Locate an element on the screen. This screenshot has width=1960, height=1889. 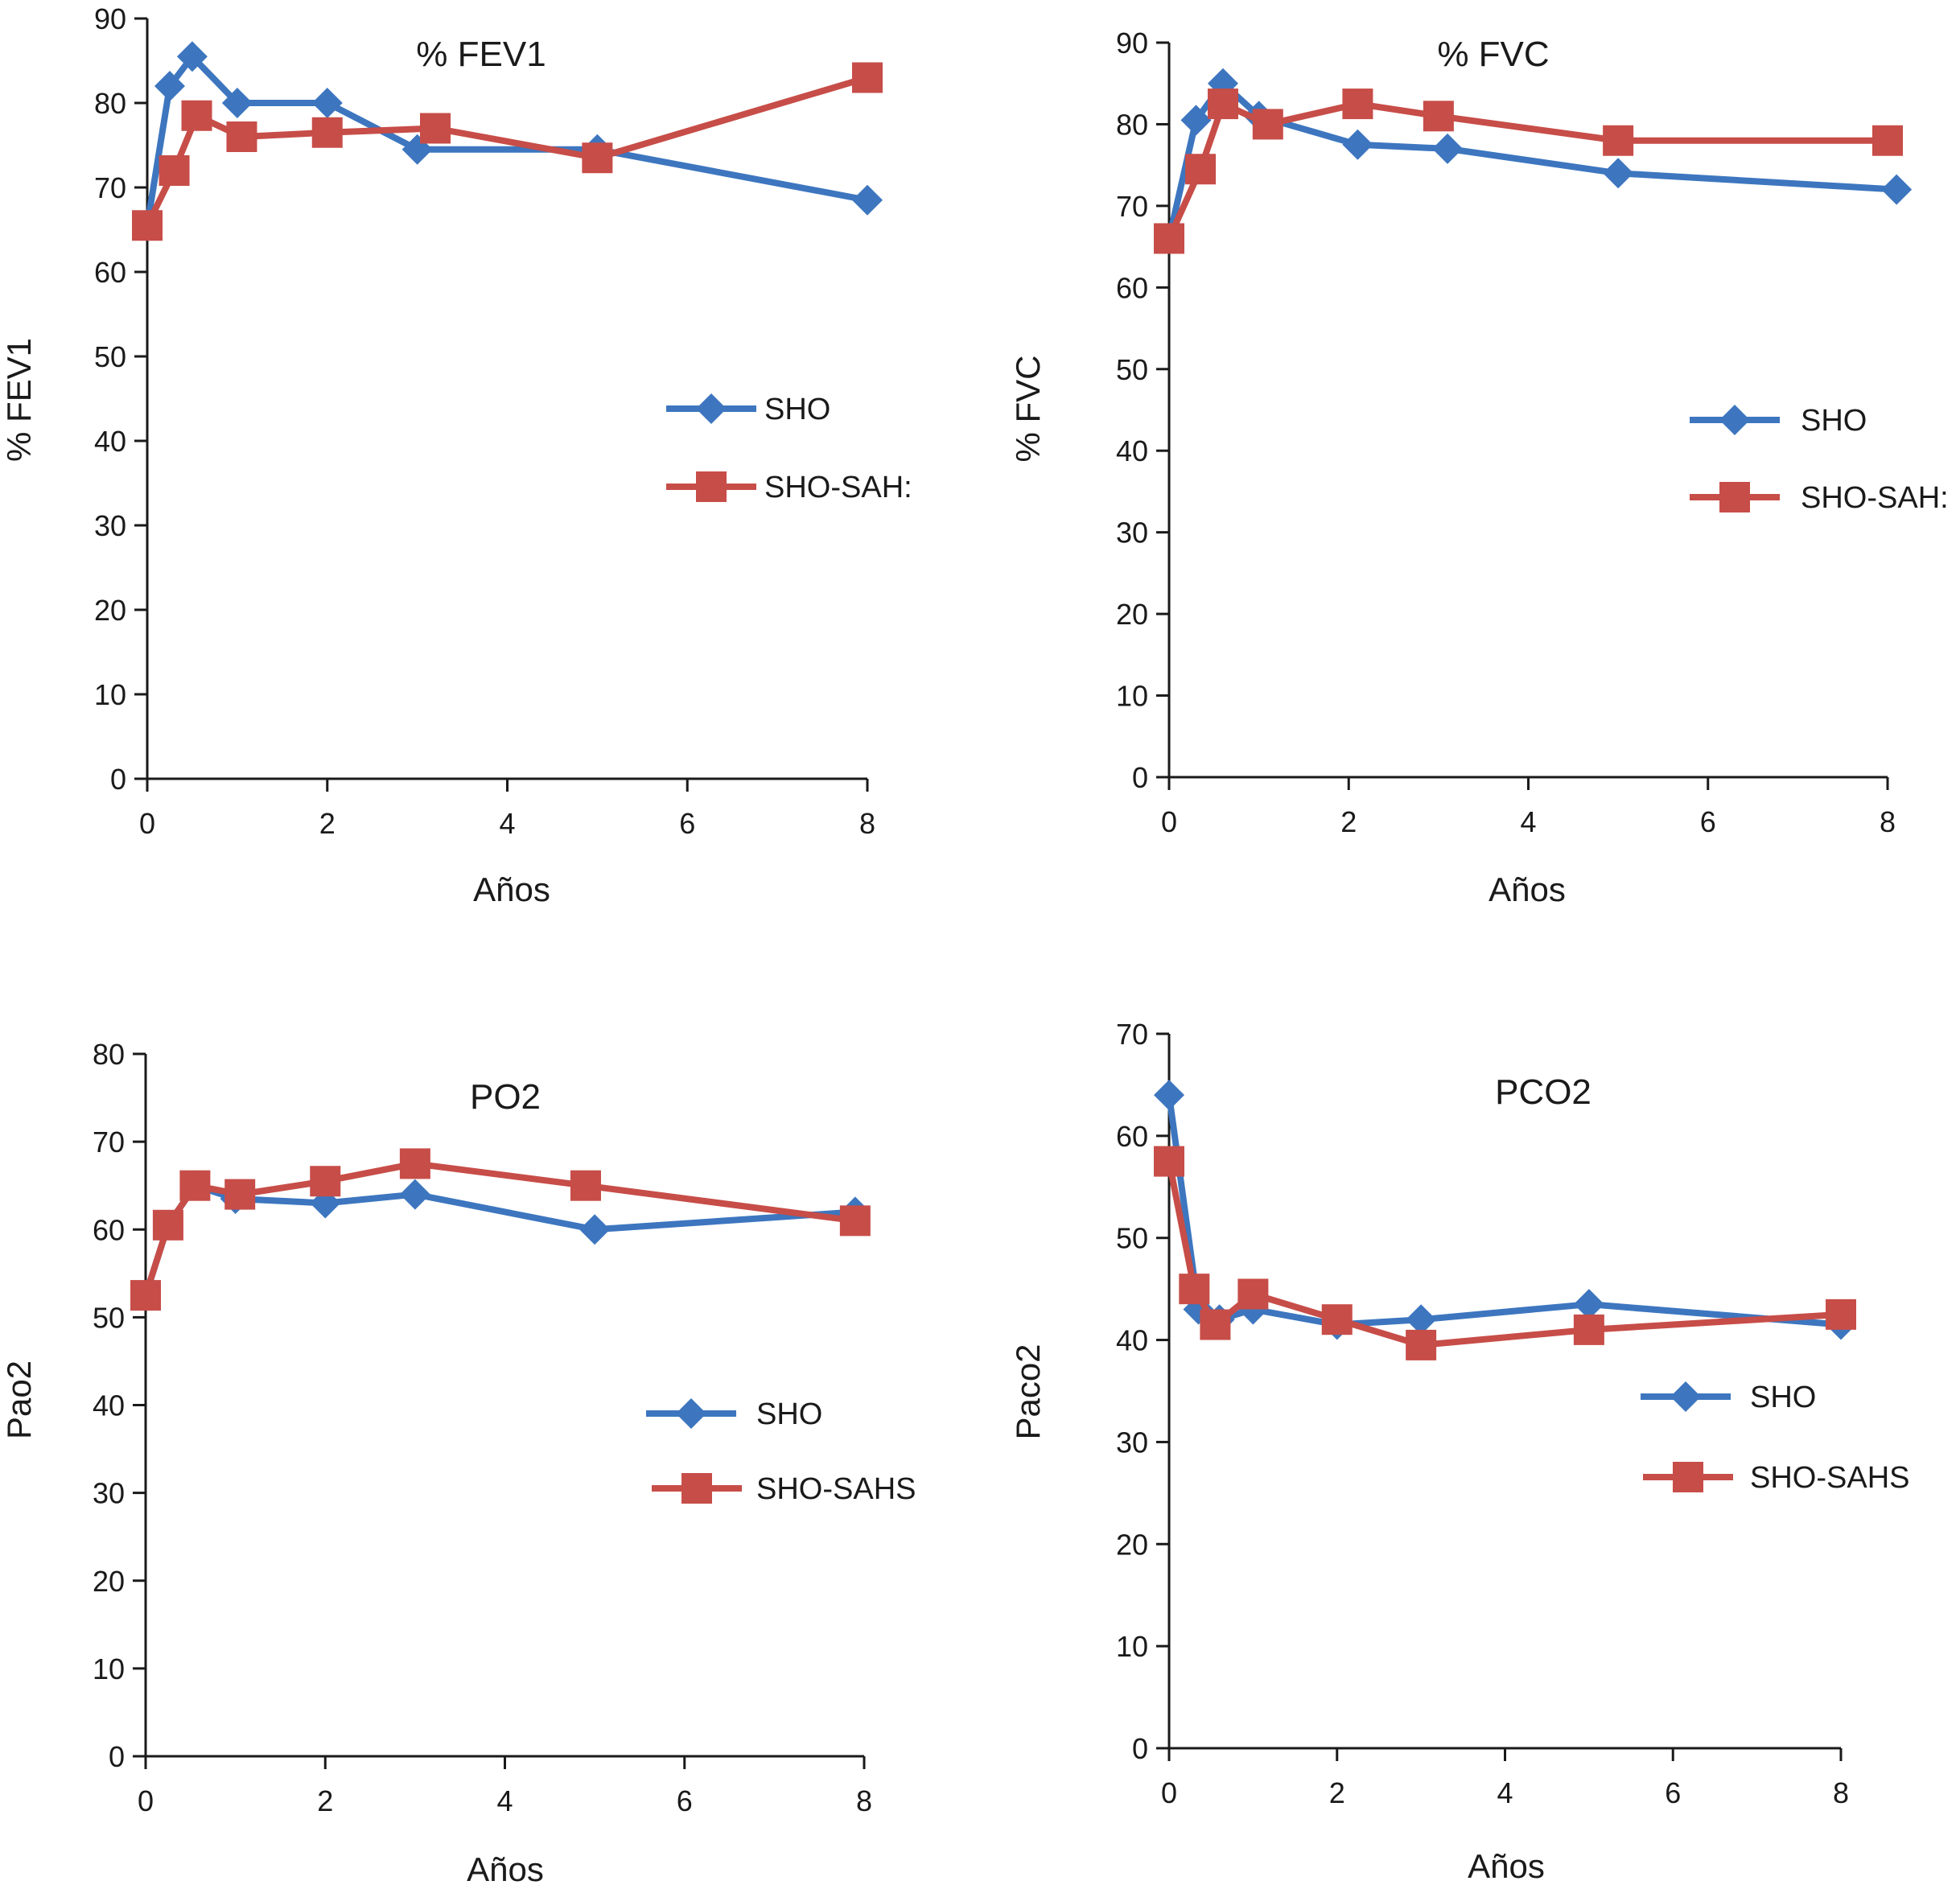
chart-title: PO2 is located at coordinates (505, 1097).